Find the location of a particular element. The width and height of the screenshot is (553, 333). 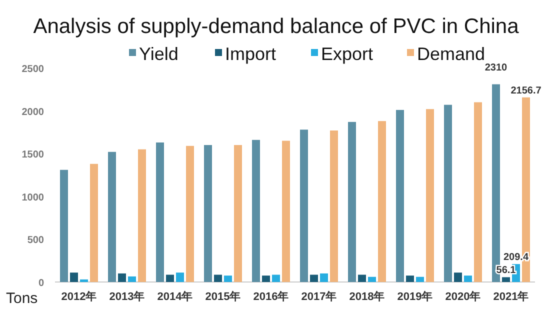

title: Analysis of supply-demand balance of PVC in China is located at coordinates (276, 26).